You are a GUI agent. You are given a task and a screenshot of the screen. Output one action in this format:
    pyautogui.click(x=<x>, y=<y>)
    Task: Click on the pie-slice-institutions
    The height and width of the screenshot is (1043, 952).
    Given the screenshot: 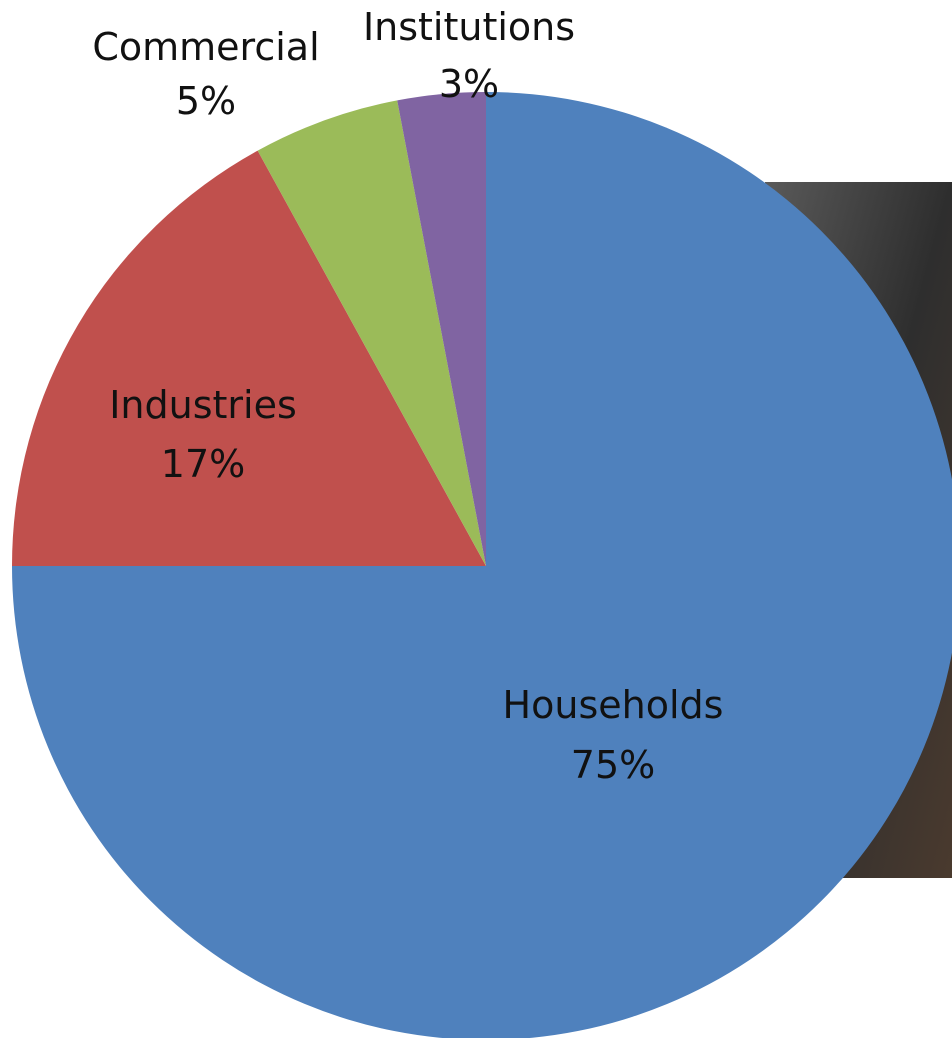 What is the action you would take?
    pyautogui.click(x=441, y=329)
    